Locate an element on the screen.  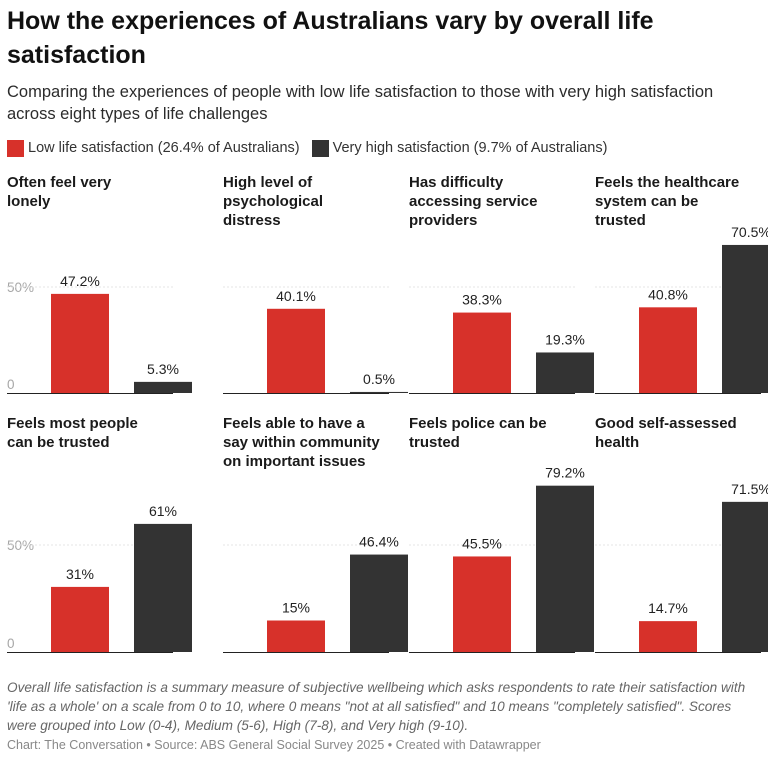
bar-value-label: 47.2% is located at coordinates (80, 281).